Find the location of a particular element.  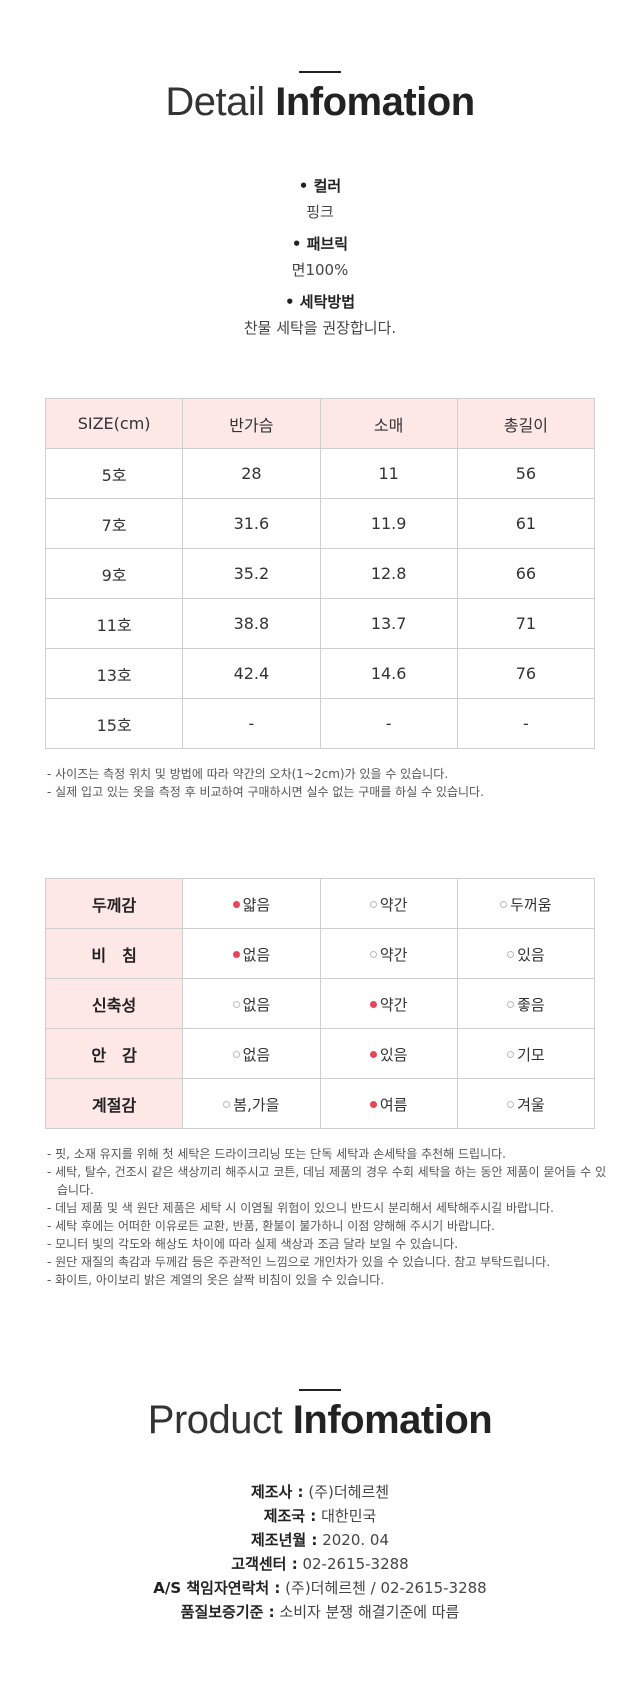

size-cell: 42.4 is located at coordinates (251, 673).